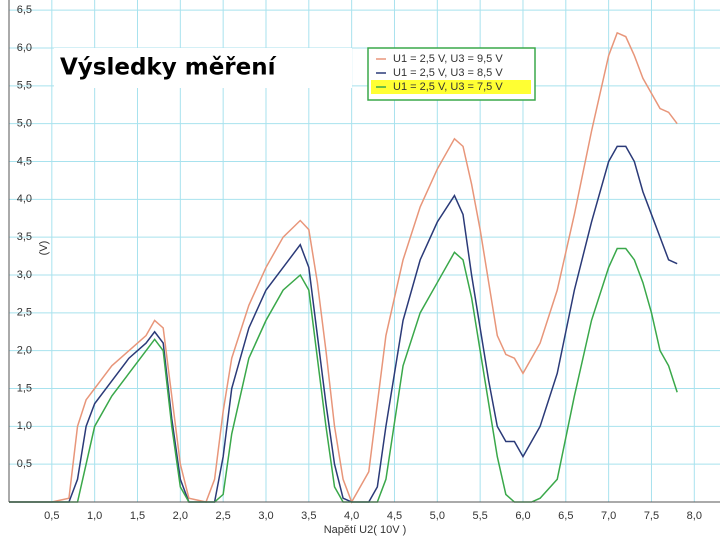  I want to click on y-tick-label: 2,5, so click(24, 313).